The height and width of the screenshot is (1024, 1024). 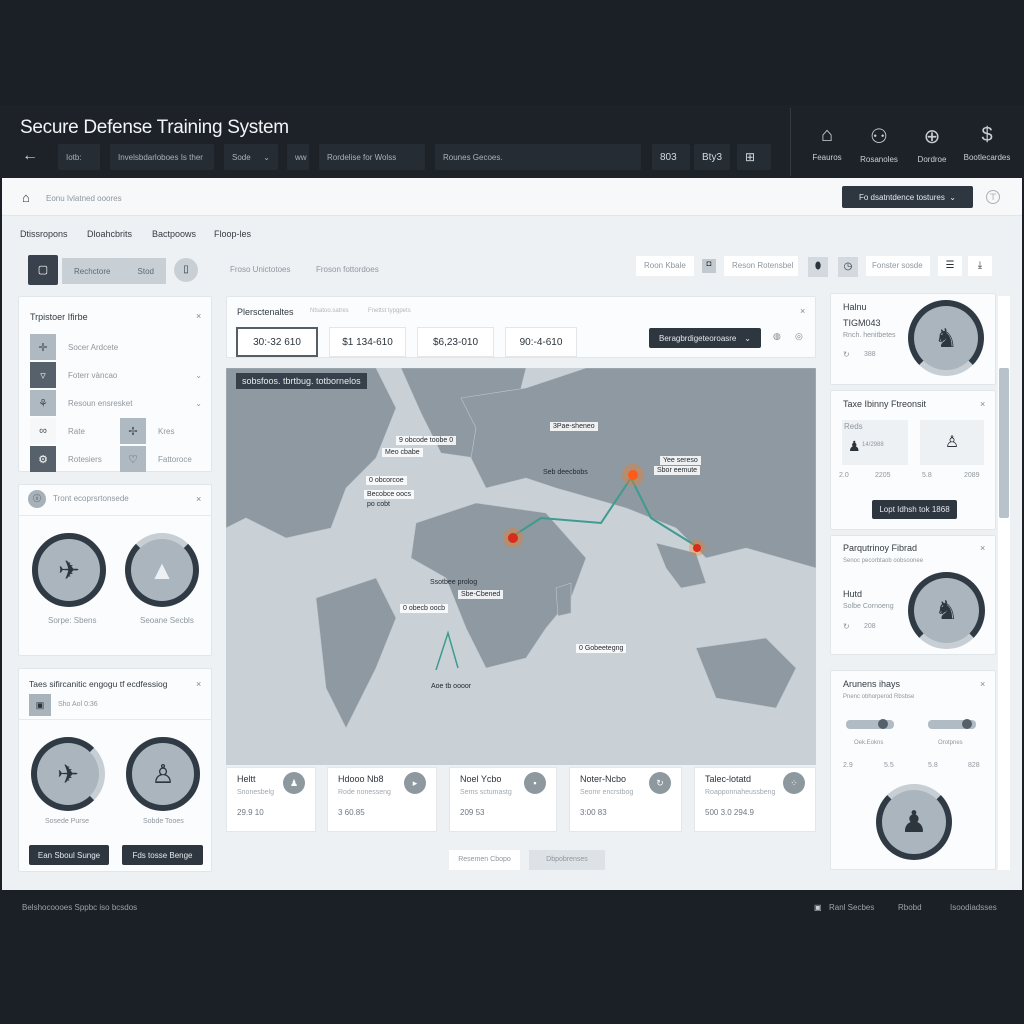 What do you see at coordinates (298, 157) in the screenshot?
I see `toolbar-field-4: ww` at bounding box center [298, 157].